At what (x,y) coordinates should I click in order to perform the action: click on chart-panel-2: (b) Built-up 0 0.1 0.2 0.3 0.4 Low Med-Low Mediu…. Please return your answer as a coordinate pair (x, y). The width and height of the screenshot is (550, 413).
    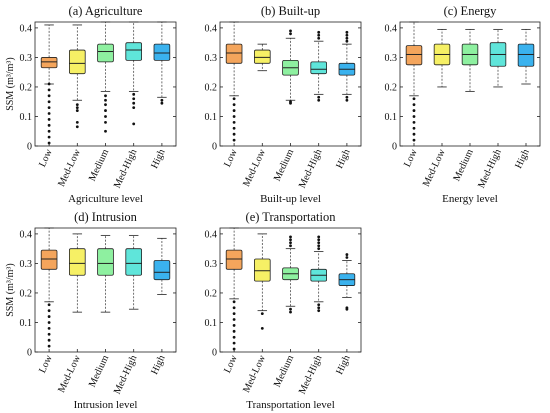
    Looking at the image, I should click on (283, 104).